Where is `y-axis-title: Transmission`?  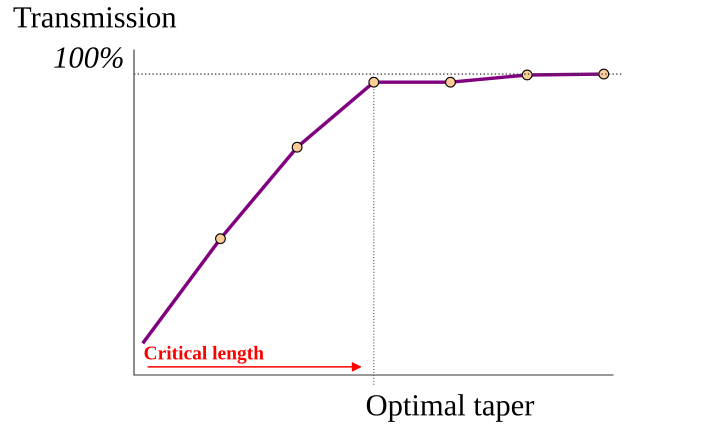 y-axis-title: Transmission is located at coordinates (95, 17).